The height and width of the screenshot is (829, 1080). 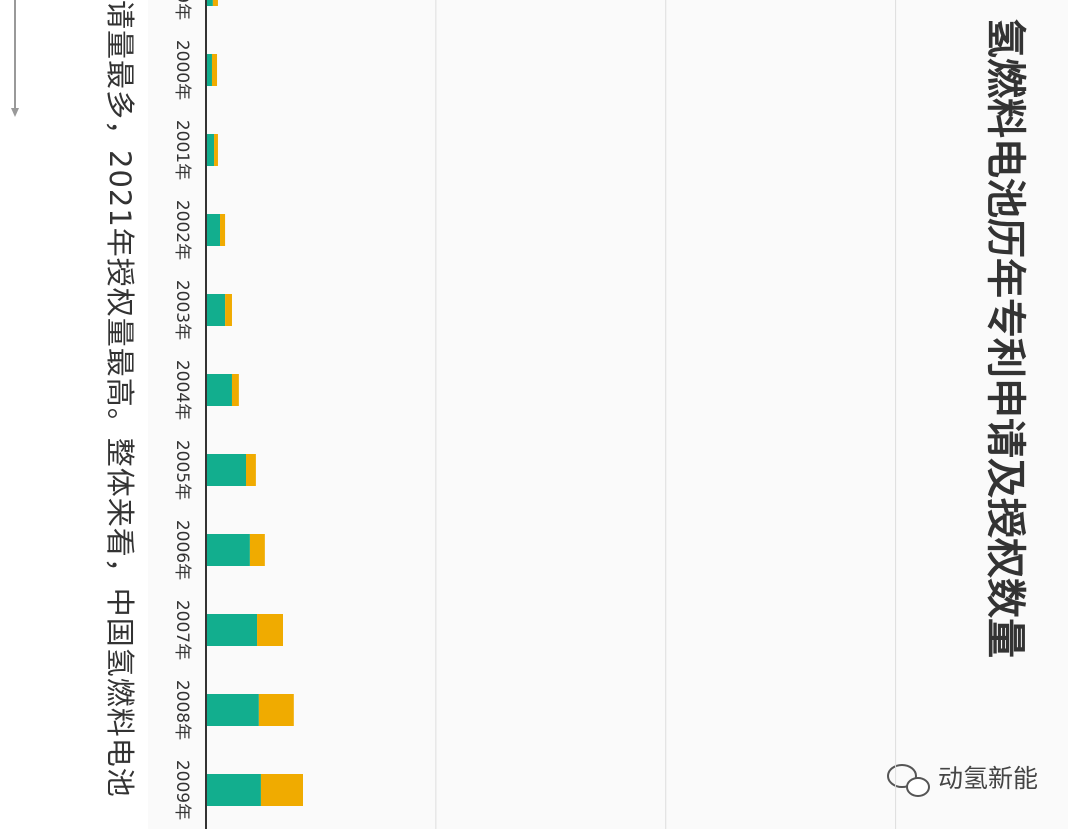 I want to click on chart-title: 氢燃料电池历年专利申请及授权数量, so click(x=1005, y=338).